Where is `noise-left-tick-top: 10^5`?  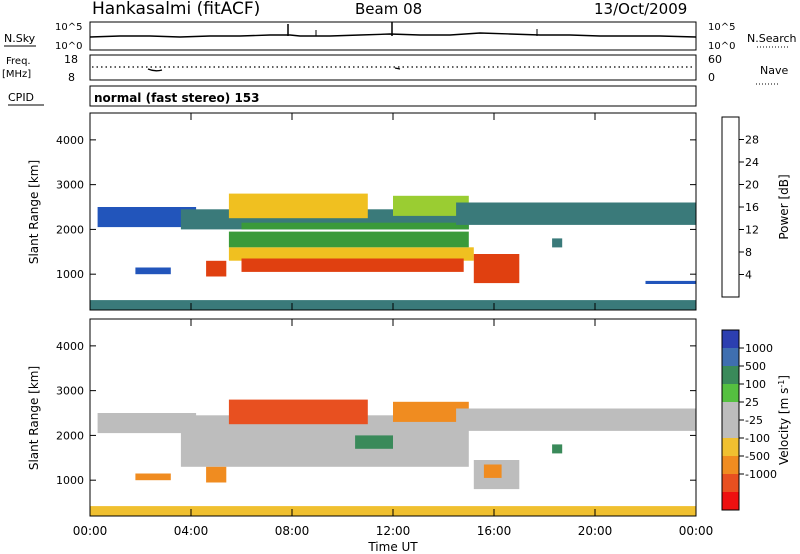
noise-left-tick-top: 10^5 is located at coordinates (68, 27).